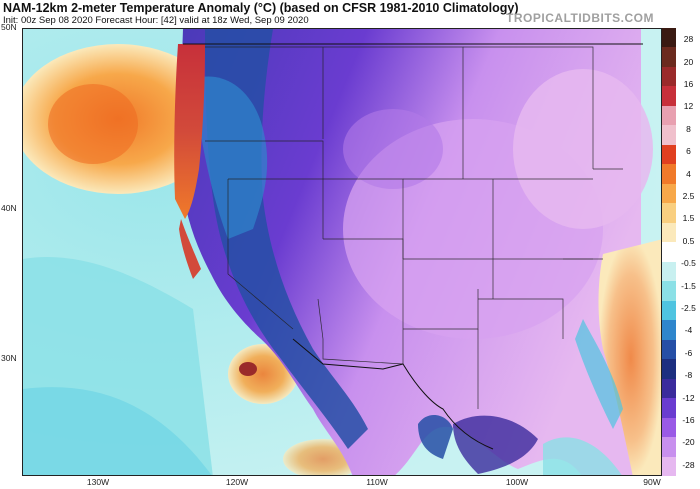 Image resolution: width=700 pixels, height=489 pixels. Describe the element at coordinates (688, 173) in the screenshot. I see `color-scale-label: 4` at that location.